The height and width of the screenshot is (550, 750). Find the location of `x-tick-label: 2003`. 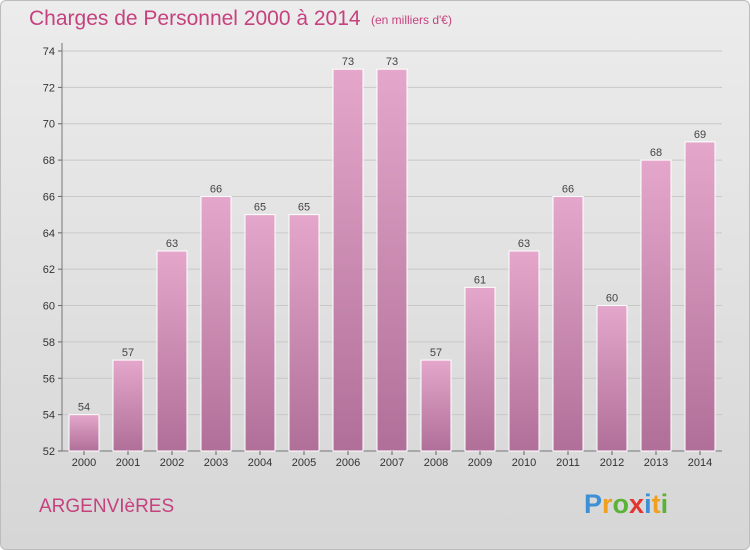

x-tick-label: 2003 is located at coordinates (216, 463).